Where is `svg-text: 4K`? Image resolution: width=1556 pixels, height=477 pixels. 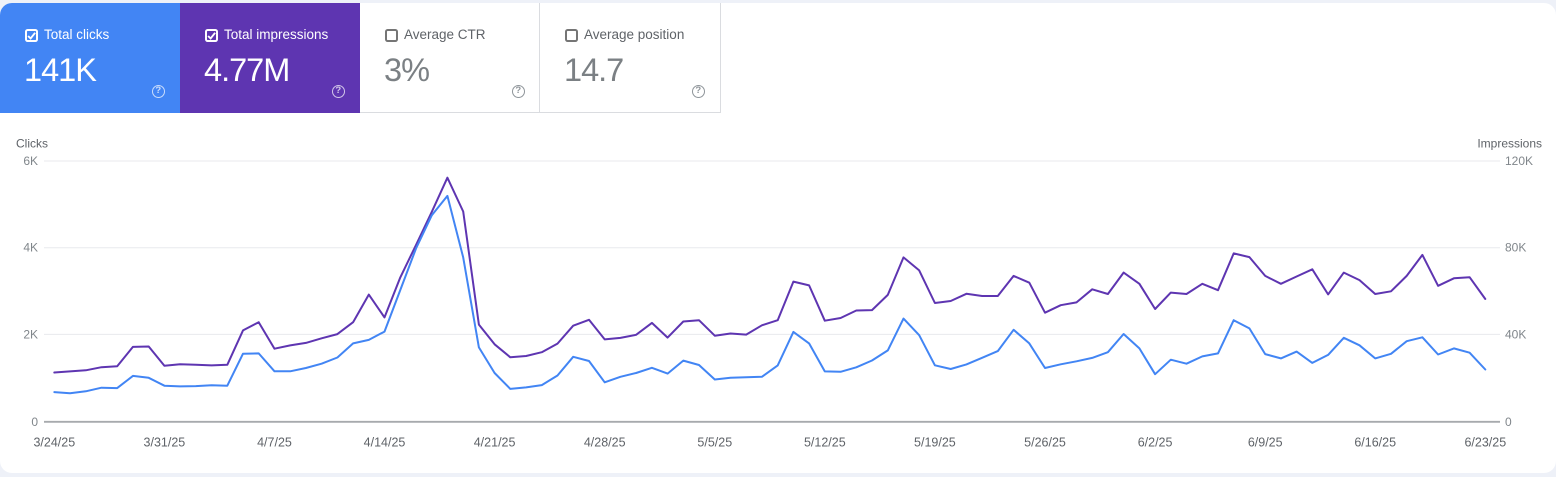 svg-text: 4K is located at coordinates (30, 248).